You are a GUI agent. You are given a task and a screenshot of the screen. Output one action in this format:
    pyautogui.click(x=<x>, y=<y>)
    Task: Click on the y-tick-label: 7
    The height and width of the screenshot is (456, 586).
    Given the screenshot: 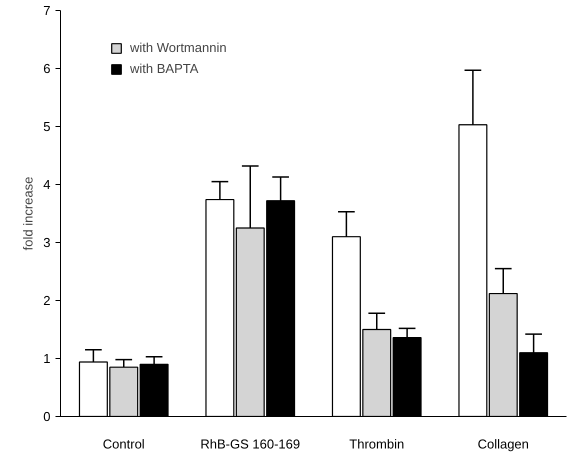 What is the action you would take?
    pyautogui.click(x=47, y=10)
    